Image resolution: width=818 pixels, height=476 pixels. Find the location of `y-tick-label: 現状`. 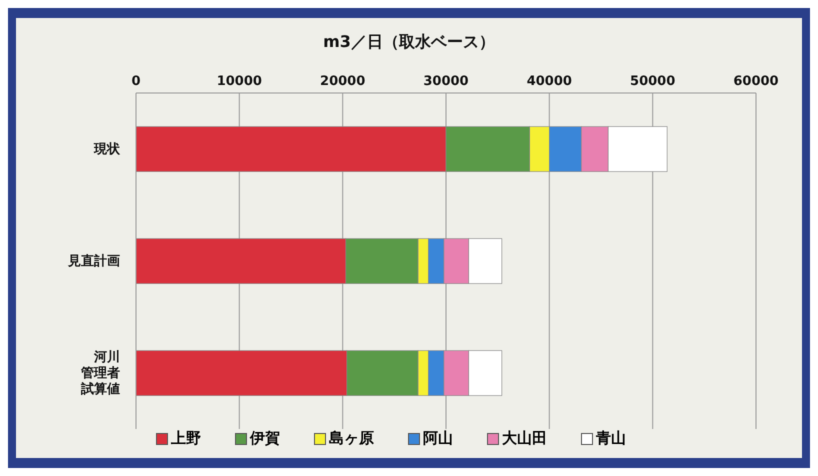

y-tick-label: 現状 is located at coordinates (107, 149).